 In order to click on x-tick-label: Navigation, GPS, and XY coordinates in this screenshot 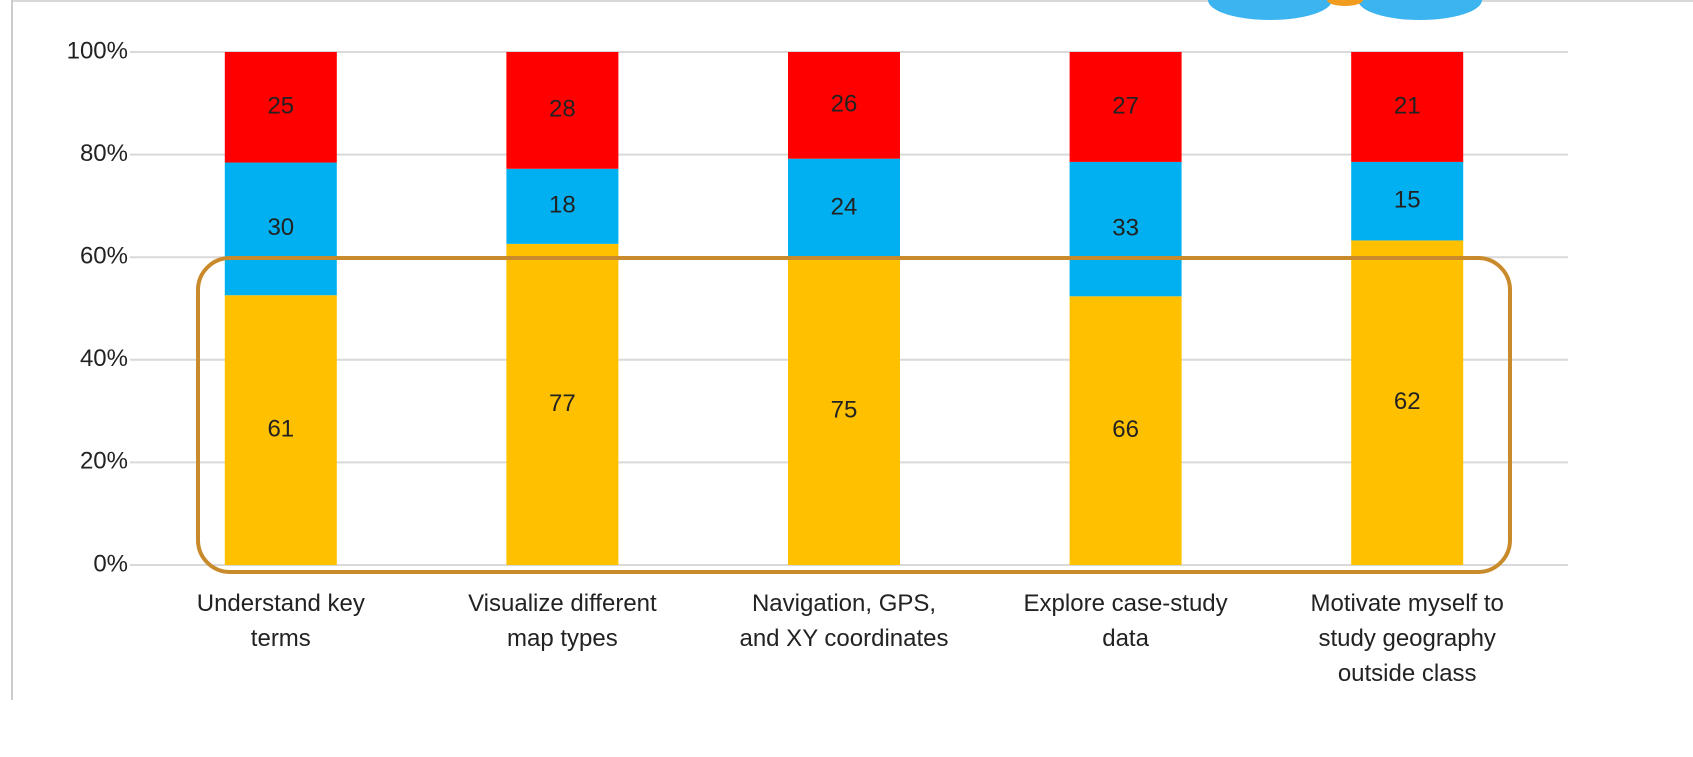, I will do `click(843, 621)`.